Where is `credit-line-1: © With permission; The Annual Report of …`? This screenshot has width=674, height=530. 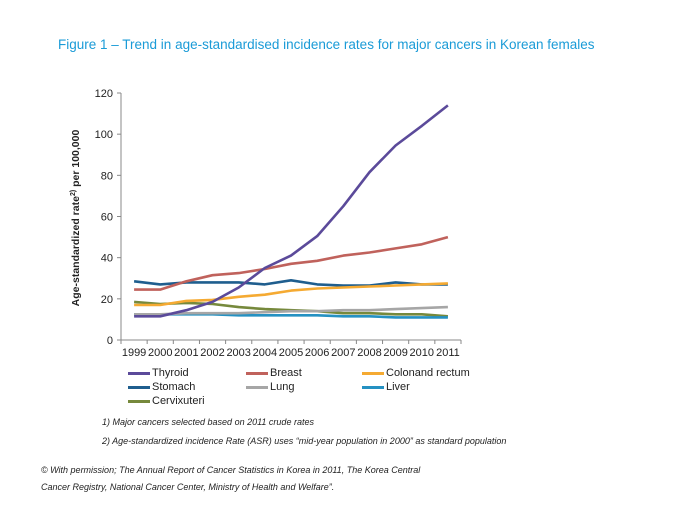 credit-line-1: © With permission; The Annual Report of … is located at coordinates (231, 470).